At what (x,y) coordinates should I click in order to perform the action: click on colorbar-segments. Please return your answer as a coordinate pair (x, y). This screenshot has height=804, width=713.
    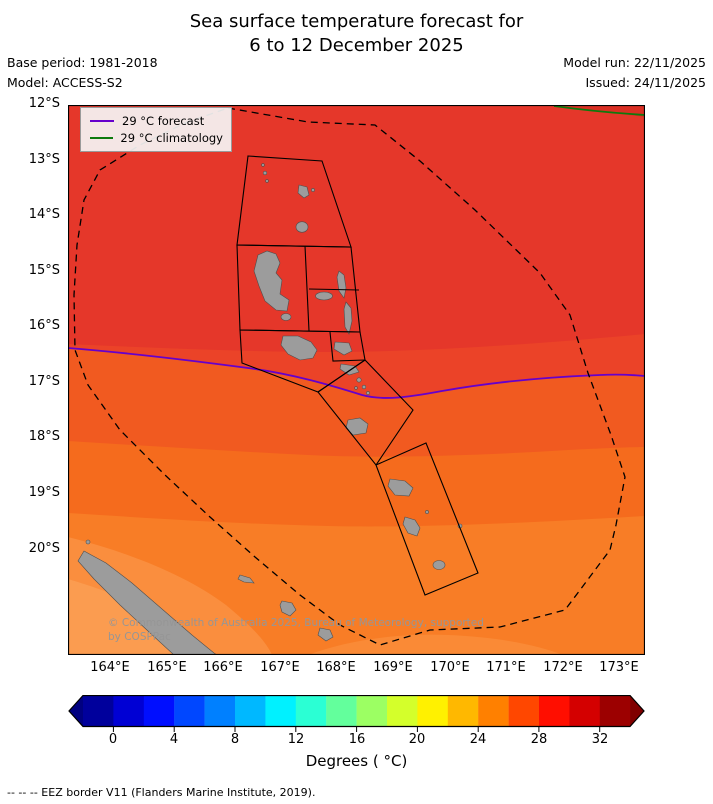
    Looking at the image, I should click on (357, 711).